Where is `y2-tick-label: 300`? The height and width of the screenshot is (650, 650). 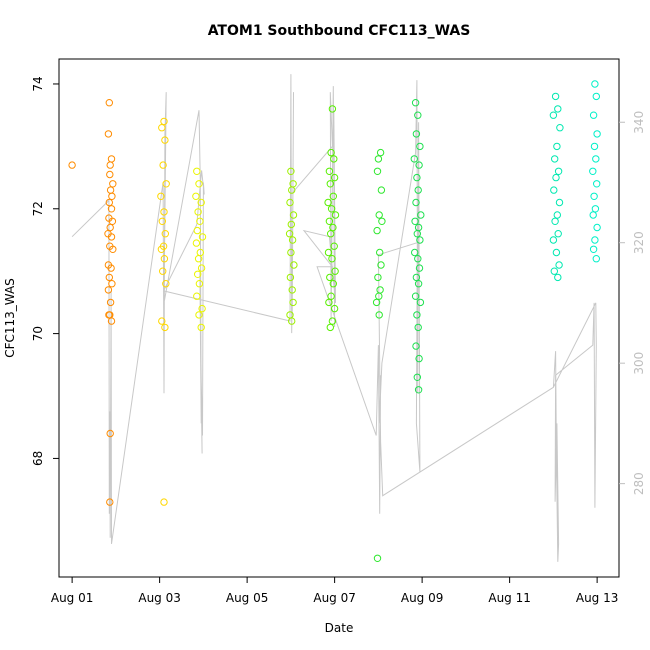
y2-tick-label: 300 is located at coordinates (639, 363).